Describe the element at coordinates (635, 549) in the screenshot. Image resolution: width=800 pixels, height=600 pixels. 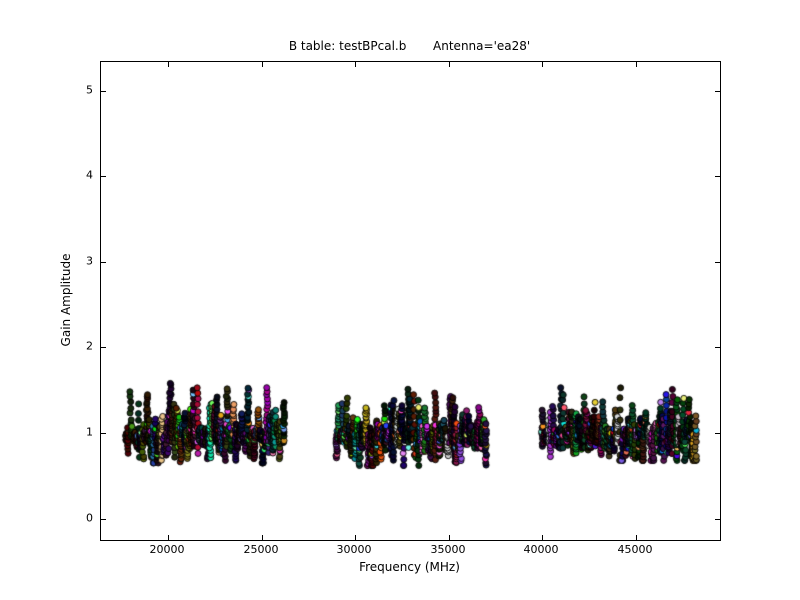
I see `x-tick-label: 45000` at that location.